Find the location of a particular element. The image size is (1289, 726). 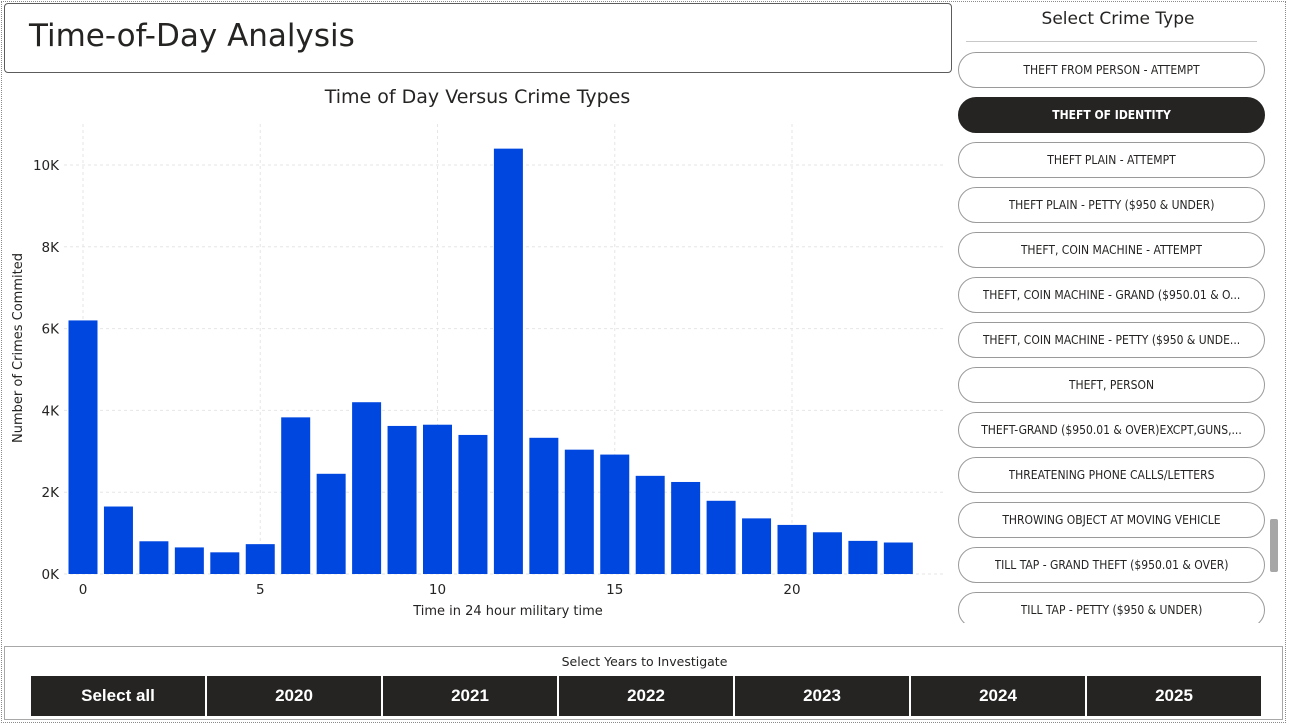

years-title: Select Years to Investigate is located at coordinates (644, 661).